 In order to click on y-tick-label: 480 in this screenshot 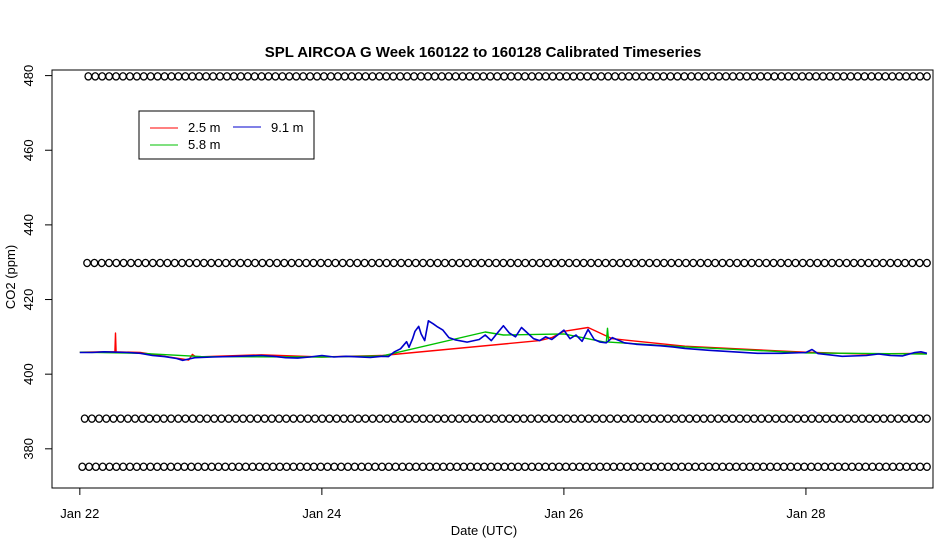, I will do `click(28, 76)`.